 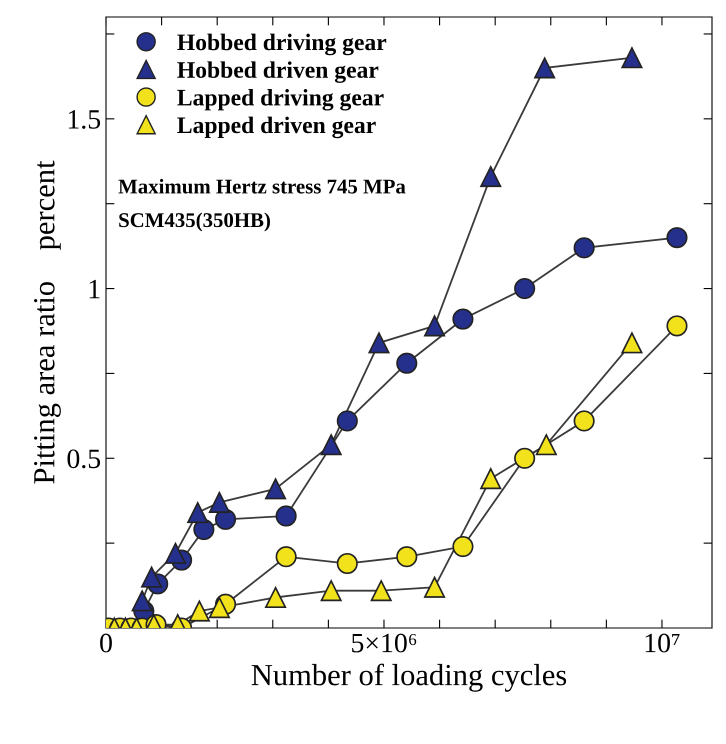 I want to click on legend-label: Hobbed driving gear, so click(x=281, y=45).